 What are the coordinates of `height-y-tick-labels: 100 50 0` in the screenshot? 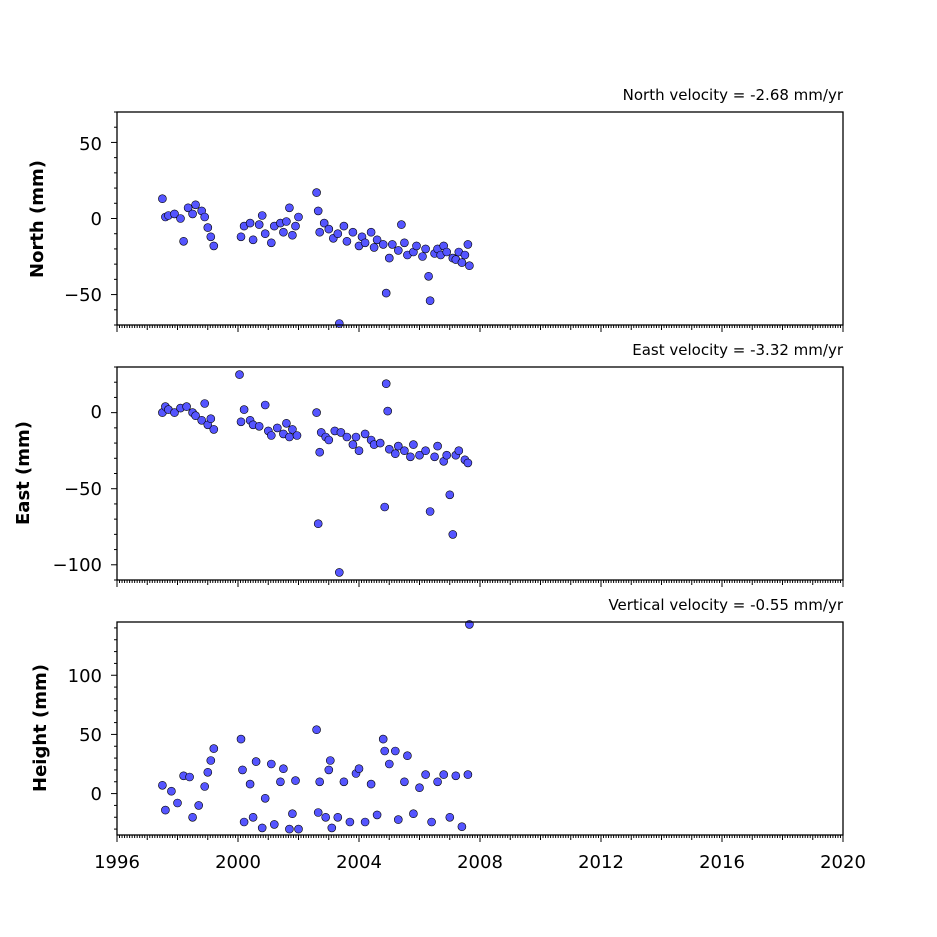 It's located at (85, 735).